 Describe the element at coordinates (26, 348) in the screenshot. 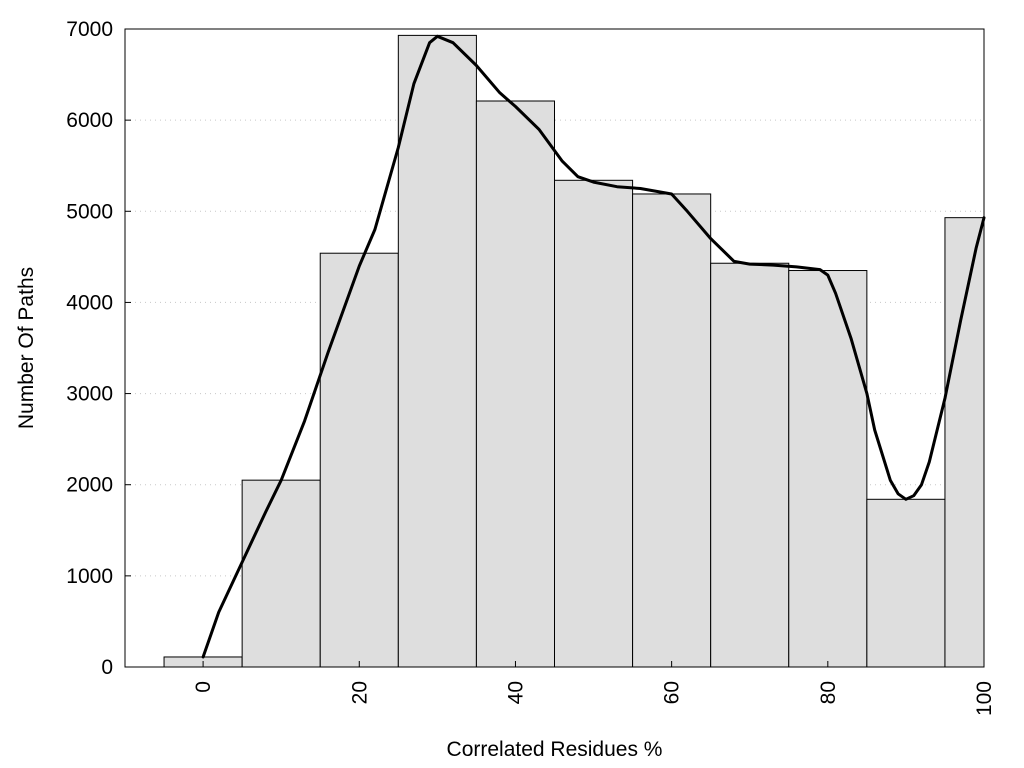

I see `y-axis-title: Number Of Paths` at that location.